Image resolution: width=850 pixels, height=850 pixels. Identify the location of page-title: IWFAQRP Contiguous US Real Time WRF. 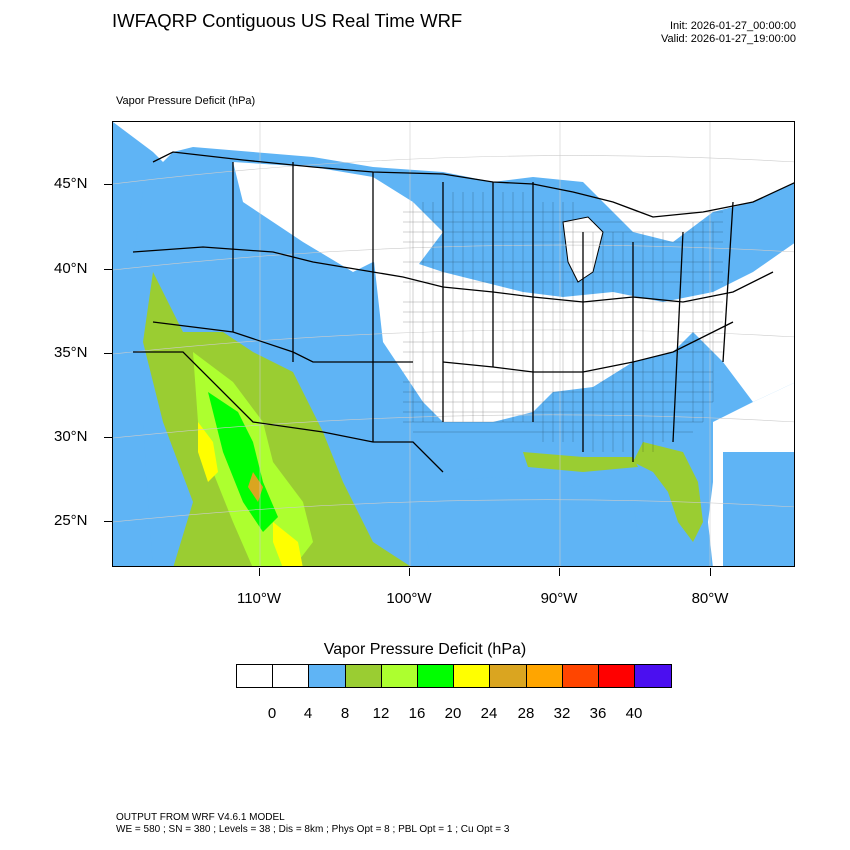
(287, 20).